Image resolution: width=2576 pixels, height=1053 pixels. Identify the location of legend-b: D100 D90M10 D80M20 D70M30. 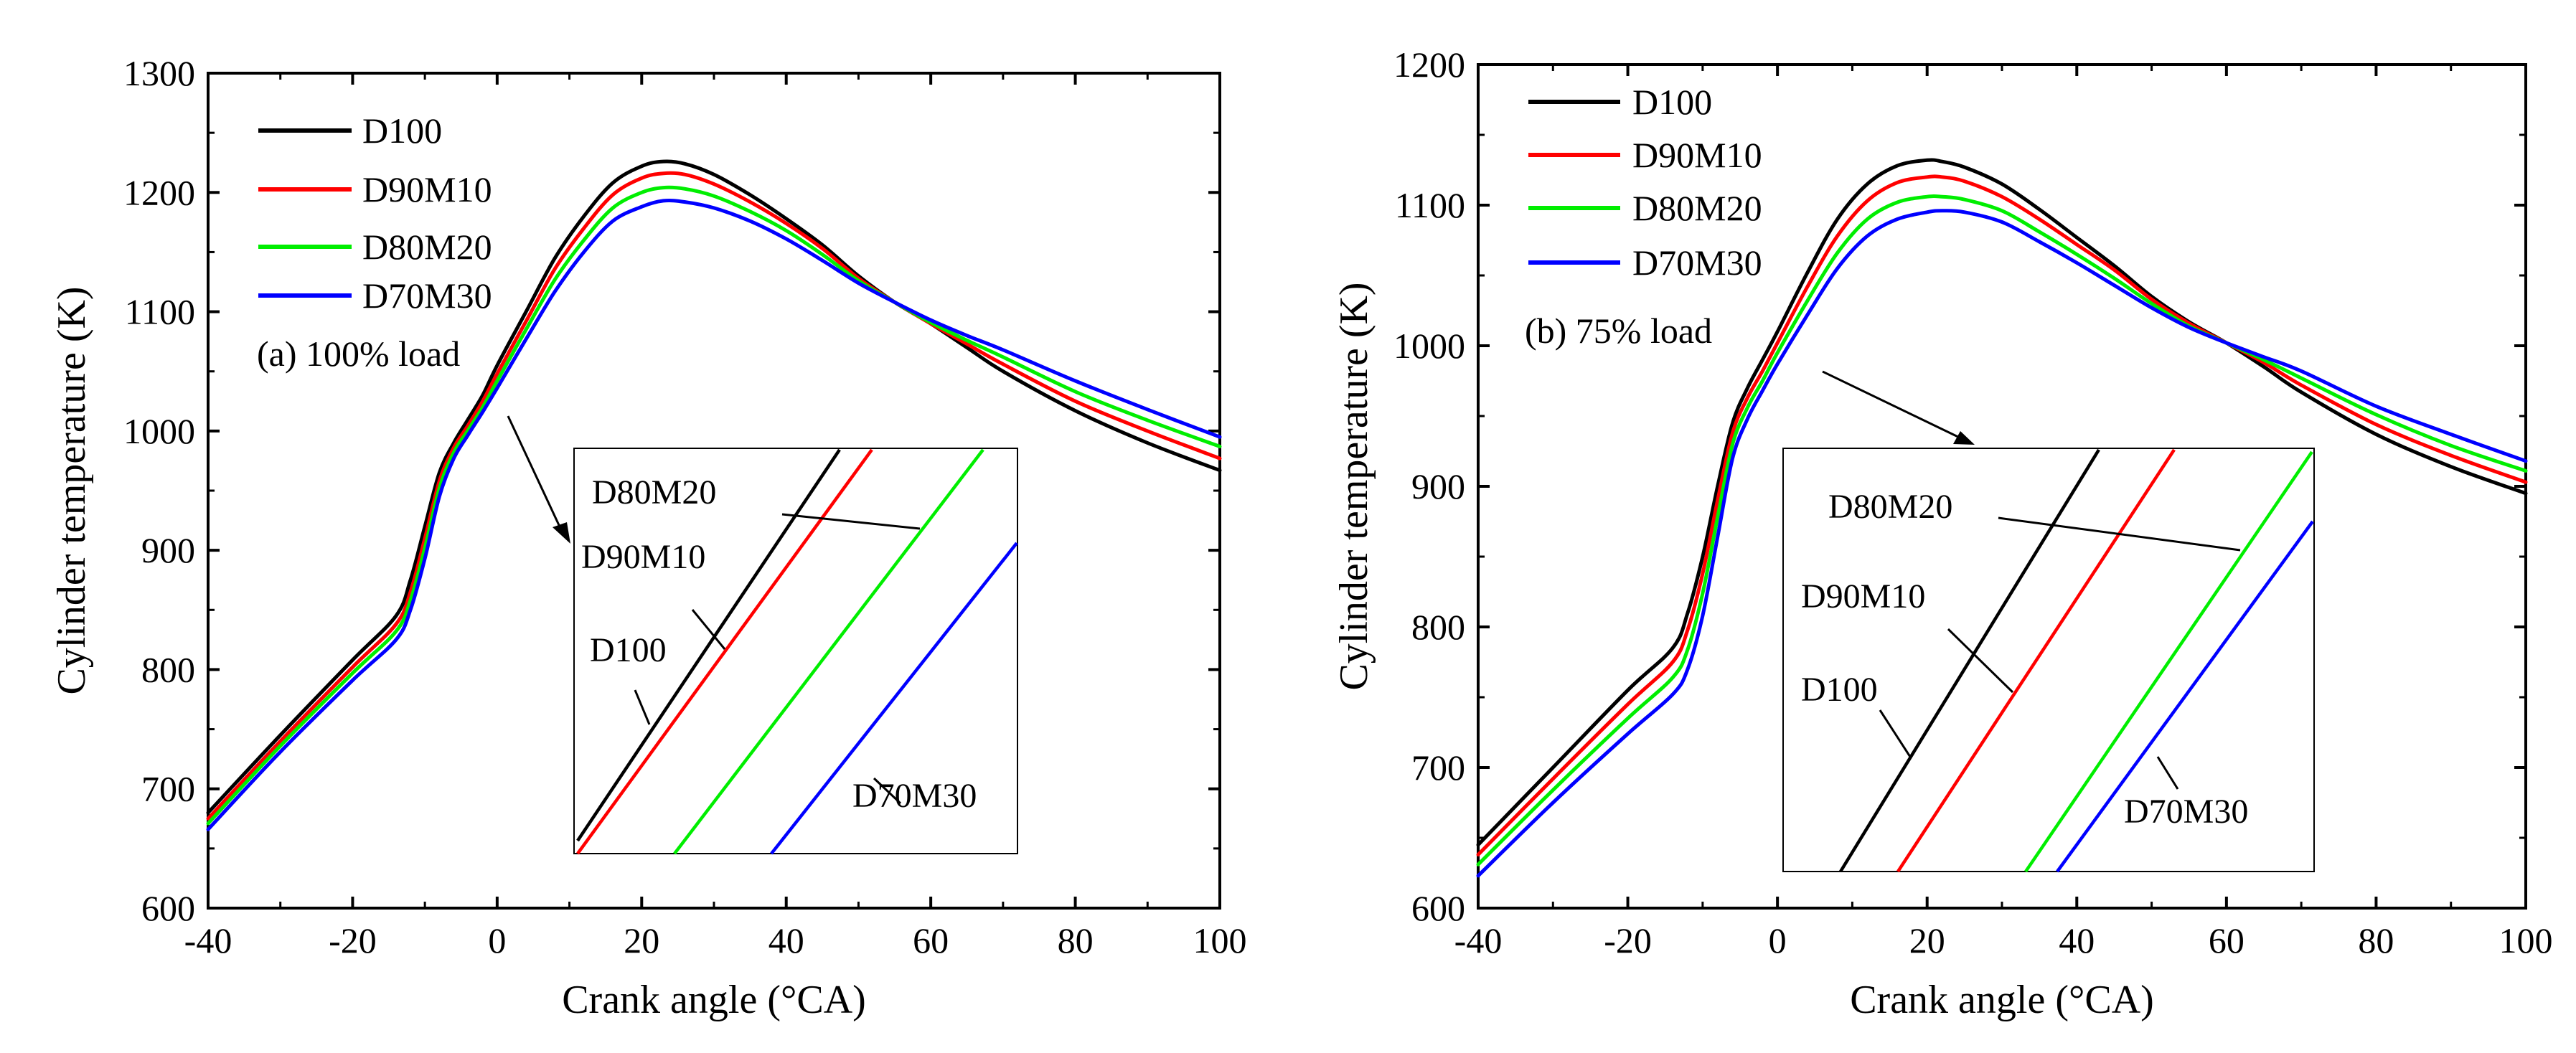
(1645, 182).